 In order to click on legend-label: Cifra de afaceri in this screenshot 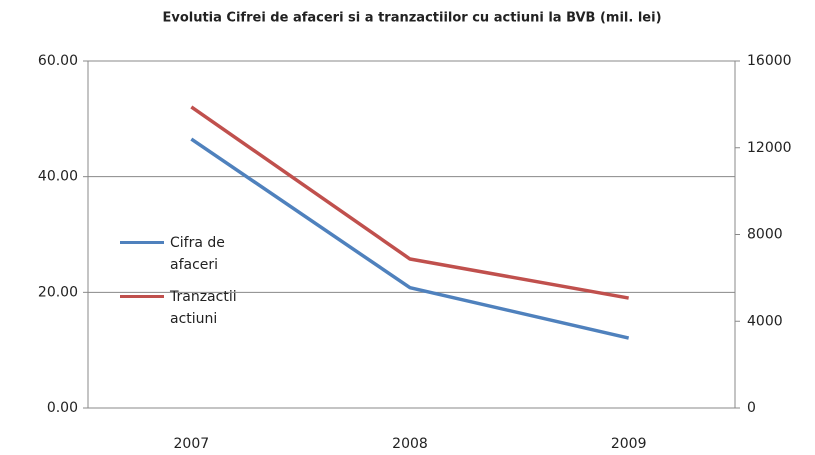, I will do `click(197, 254)`.